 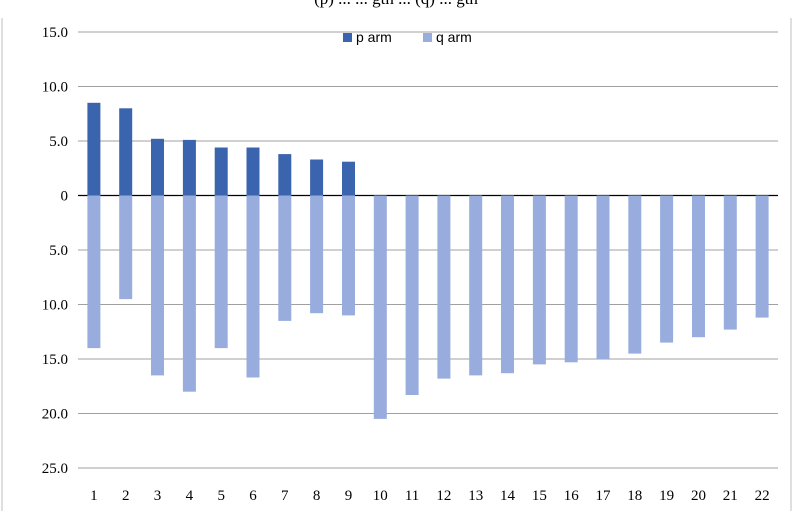 I want to click on y-axis-tick-labels: 15.0 10.0 5.0 0 5.0 10.0 15.0 20.0 25.0, so click(x=55, y=251).